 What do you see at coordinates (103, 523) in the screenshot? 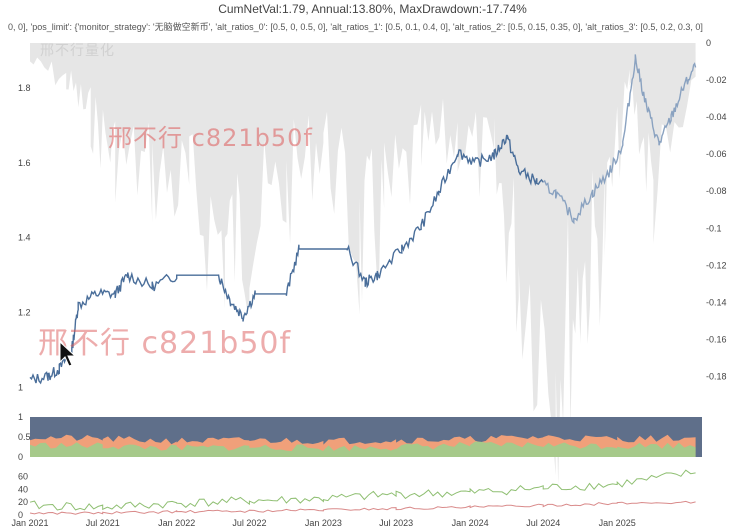
I see `x-tick-label: Jul 2021` at bounding box center [103, 523].